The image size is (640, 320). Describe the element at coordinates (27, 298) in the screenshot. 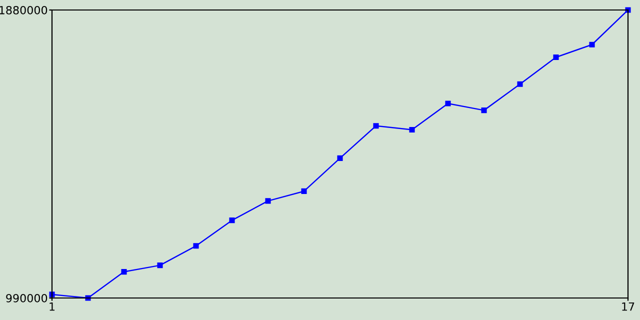

I see `y-tick-label: 990000` at that location.